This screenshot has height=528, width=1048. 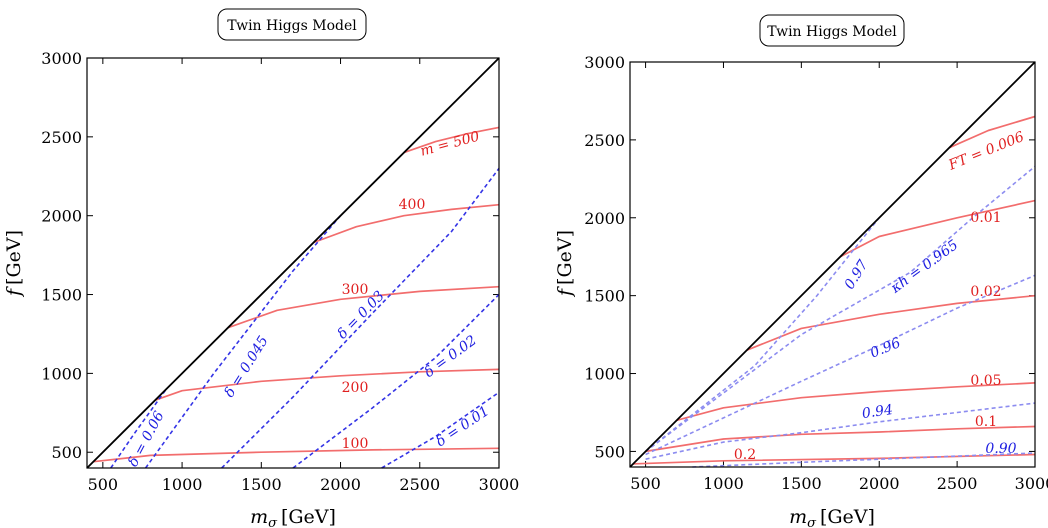 What do you see at coordinates (609, 451) in the screenshot?
I see `right-y-tick-label-500: 500` at bounding box center [609, 451].